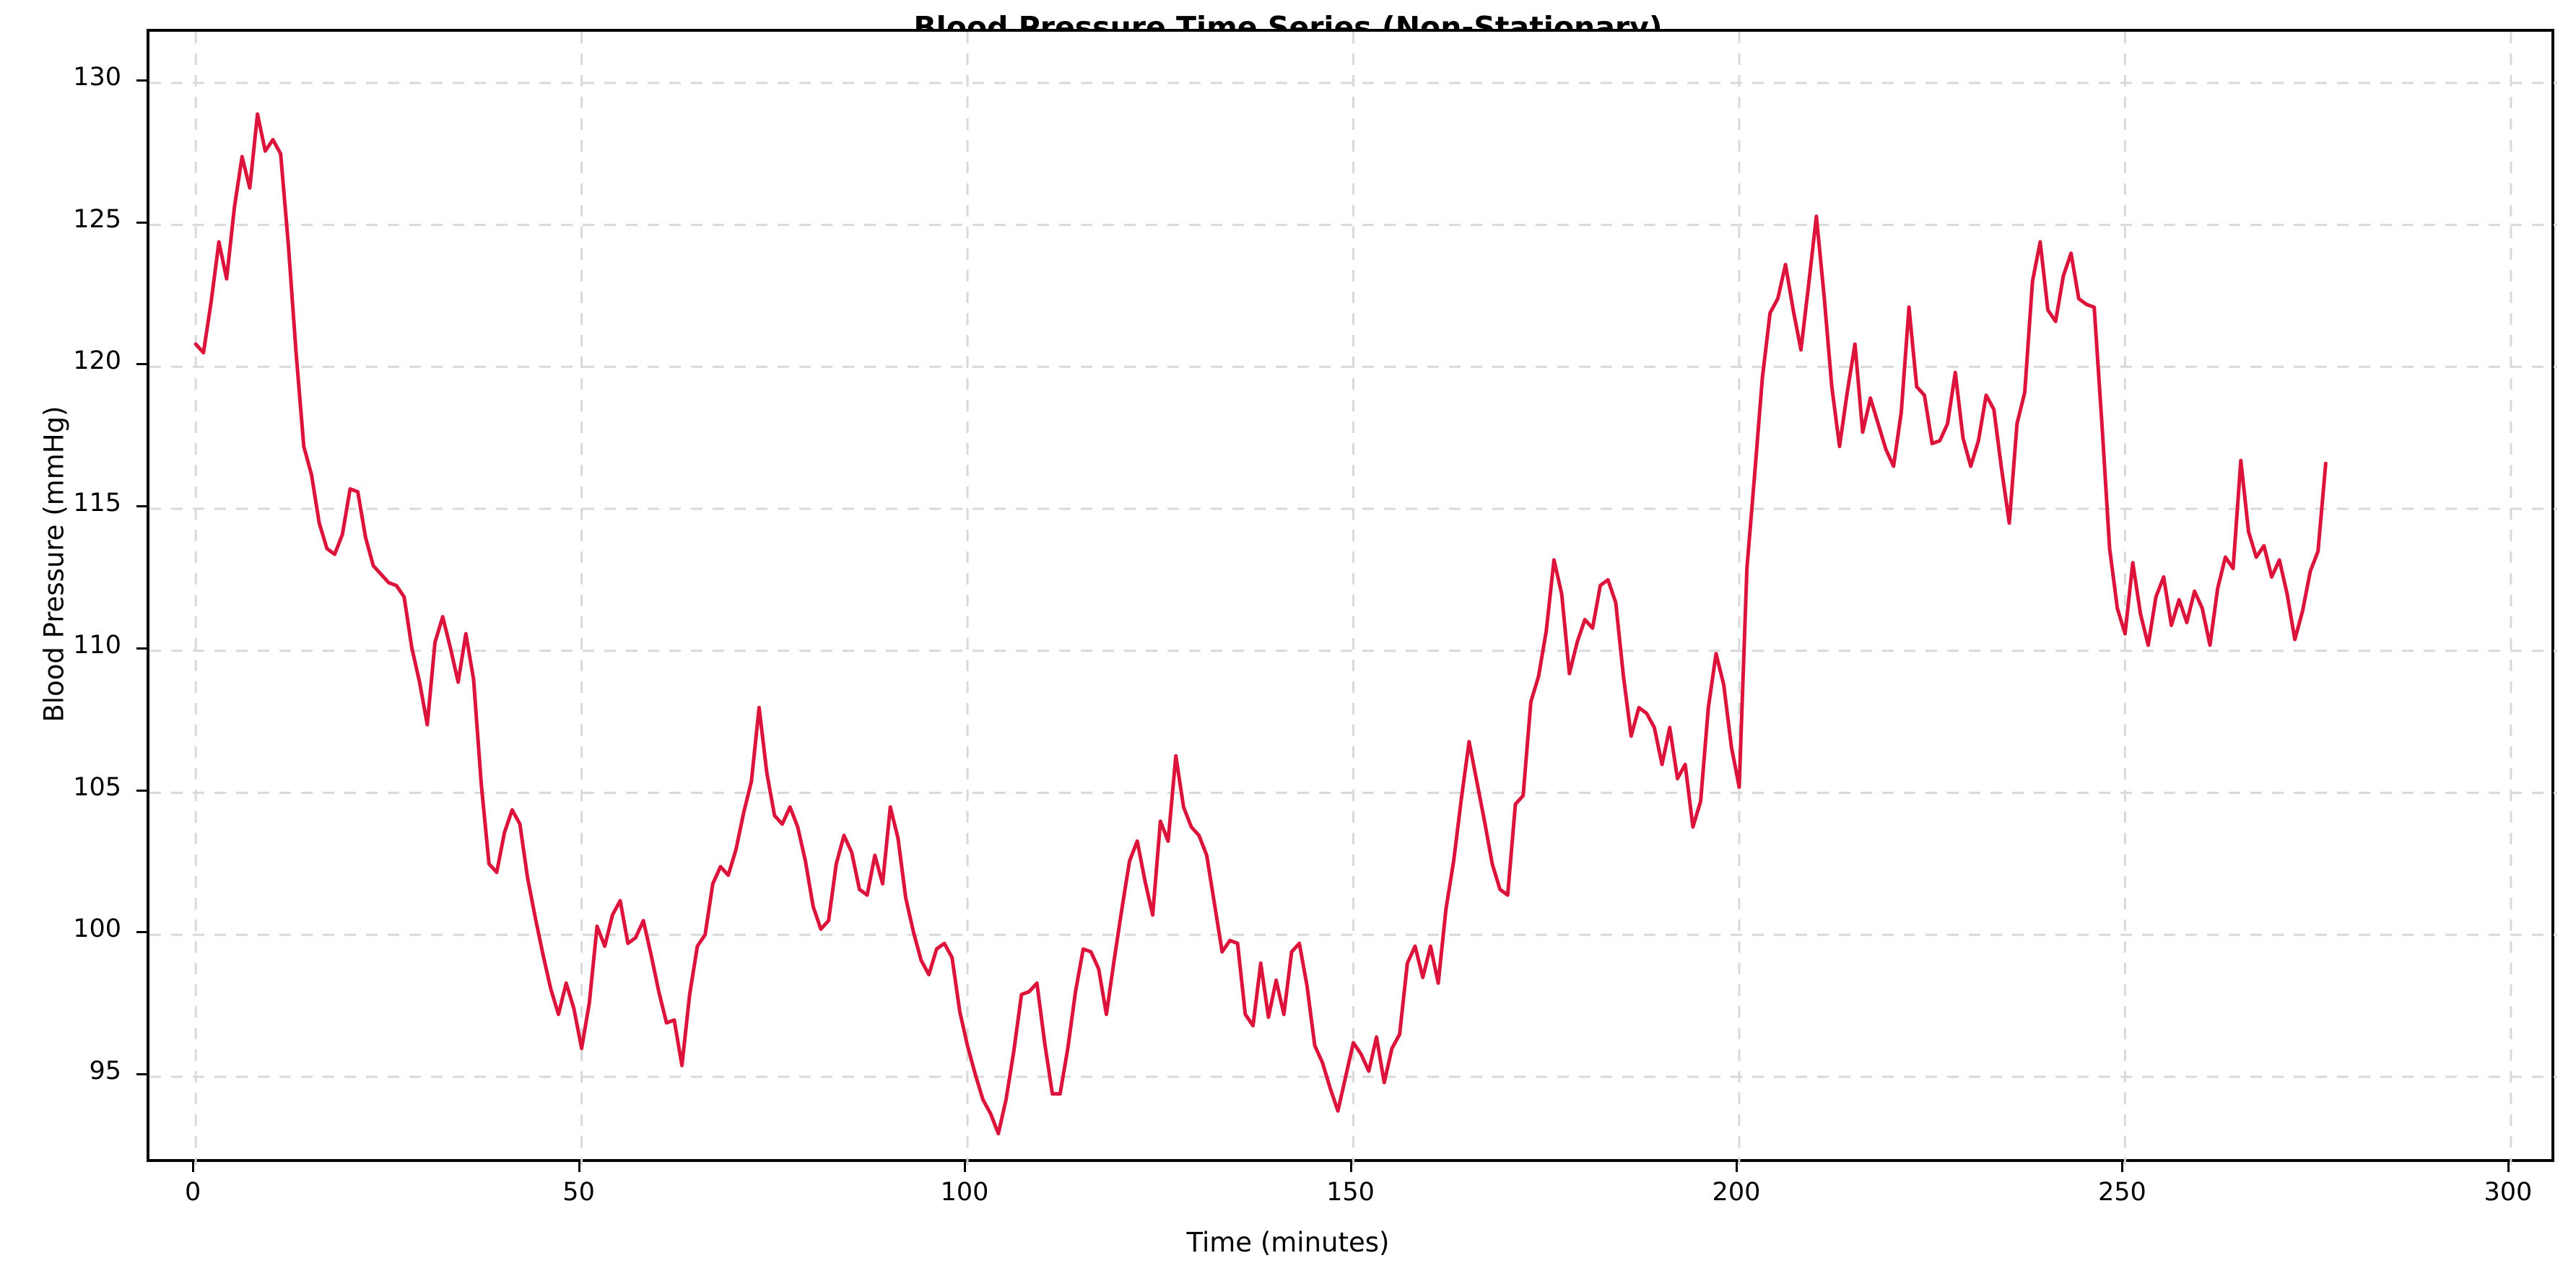 Image resolution: width=2576 pixels, height=1276 pixels. I want to click on y-tick-label: 110, so click(97, 645).